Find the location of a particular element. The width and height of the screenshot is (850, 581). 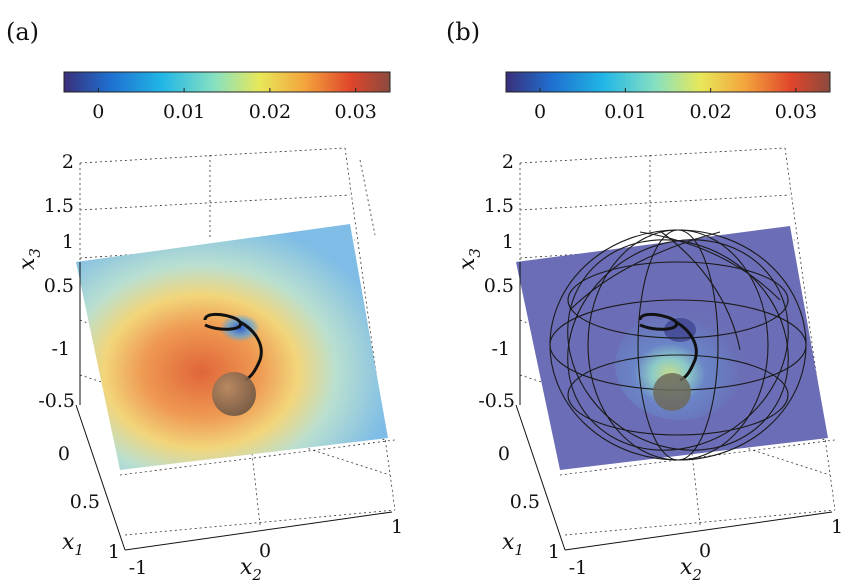

x2-tick-1-b: 1 is located at coordinates (837, 527).